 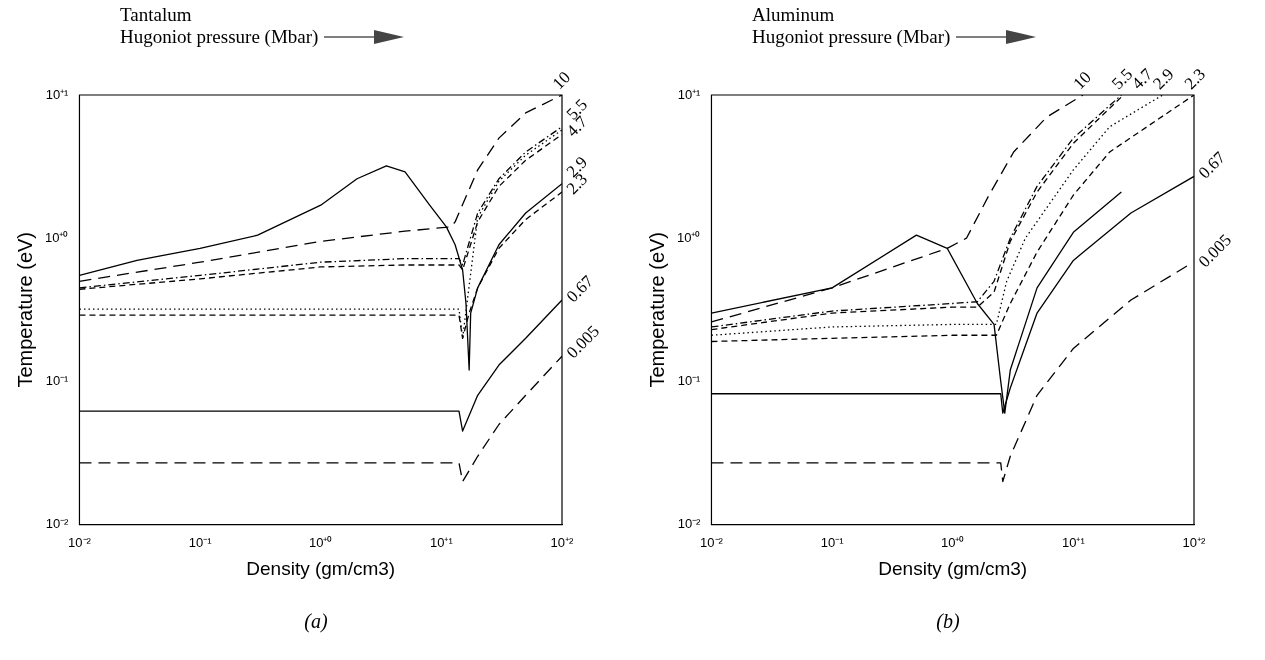 What do you see at coordinates (794, 15) in the screenshot?
I see `chart-title: Aluminum` at bounding box center [794, 15].